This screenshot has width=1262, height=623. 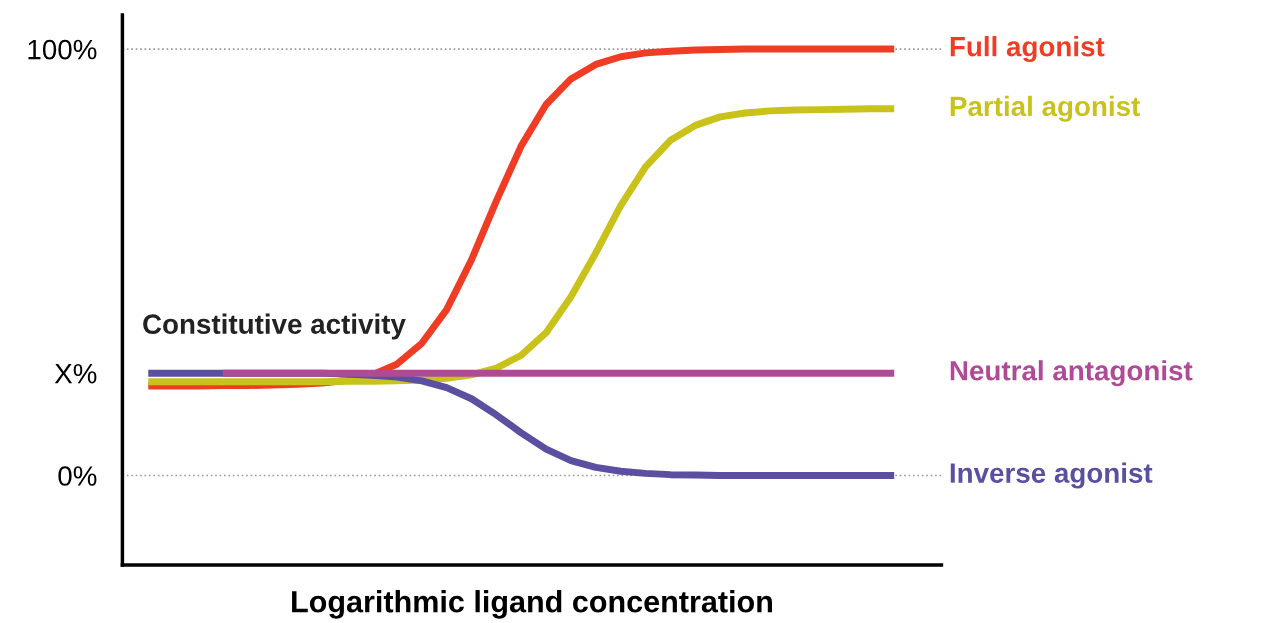 What do you see at coordinates (274, 326) in the screenshot?
I see `annotation: Constitutive activity` at bounding box center [274, 326].